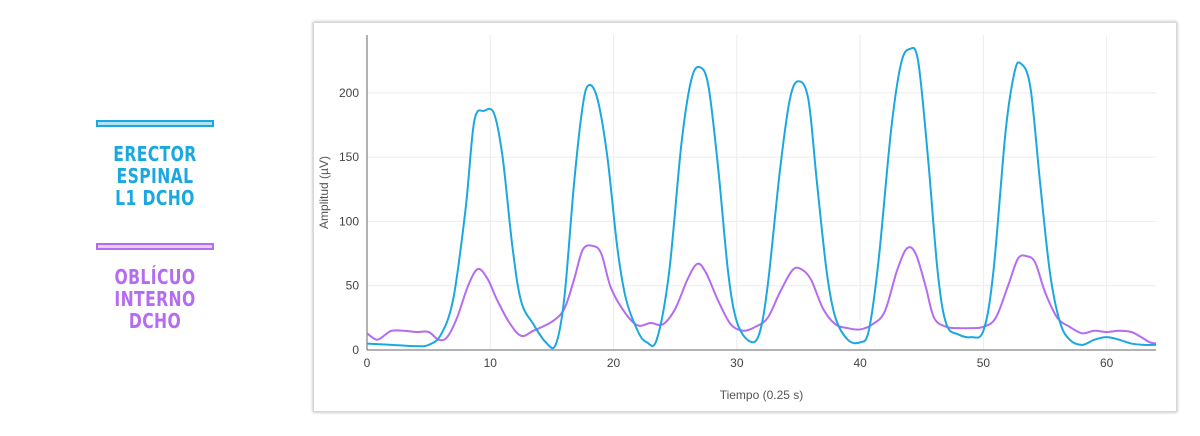  Describe the element at coordinates (155, 246) in the screenshot. I see `legend-swatch-obliquo` at that location.